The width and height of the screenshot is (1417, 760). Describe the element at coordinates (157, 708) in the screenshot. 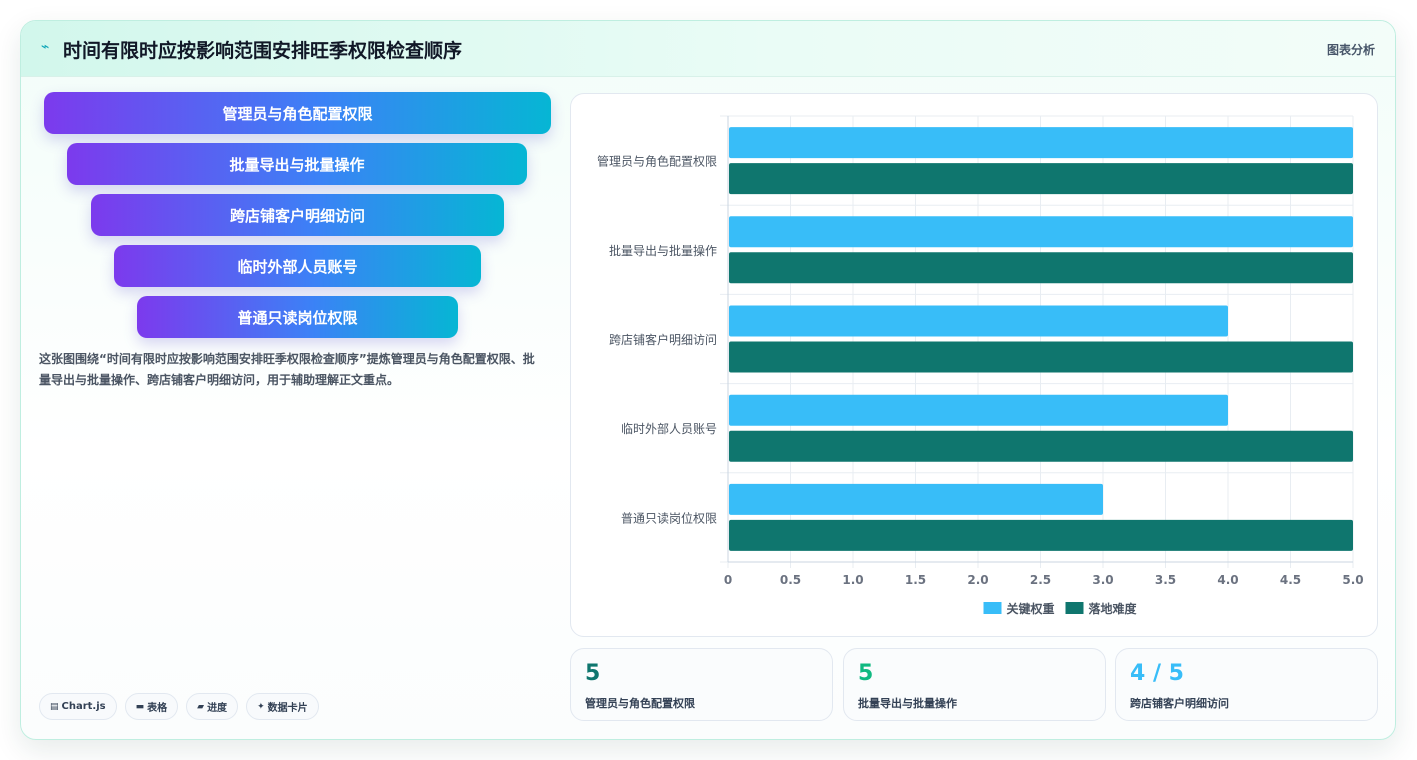

I see `chip-label: 表格` at that location.